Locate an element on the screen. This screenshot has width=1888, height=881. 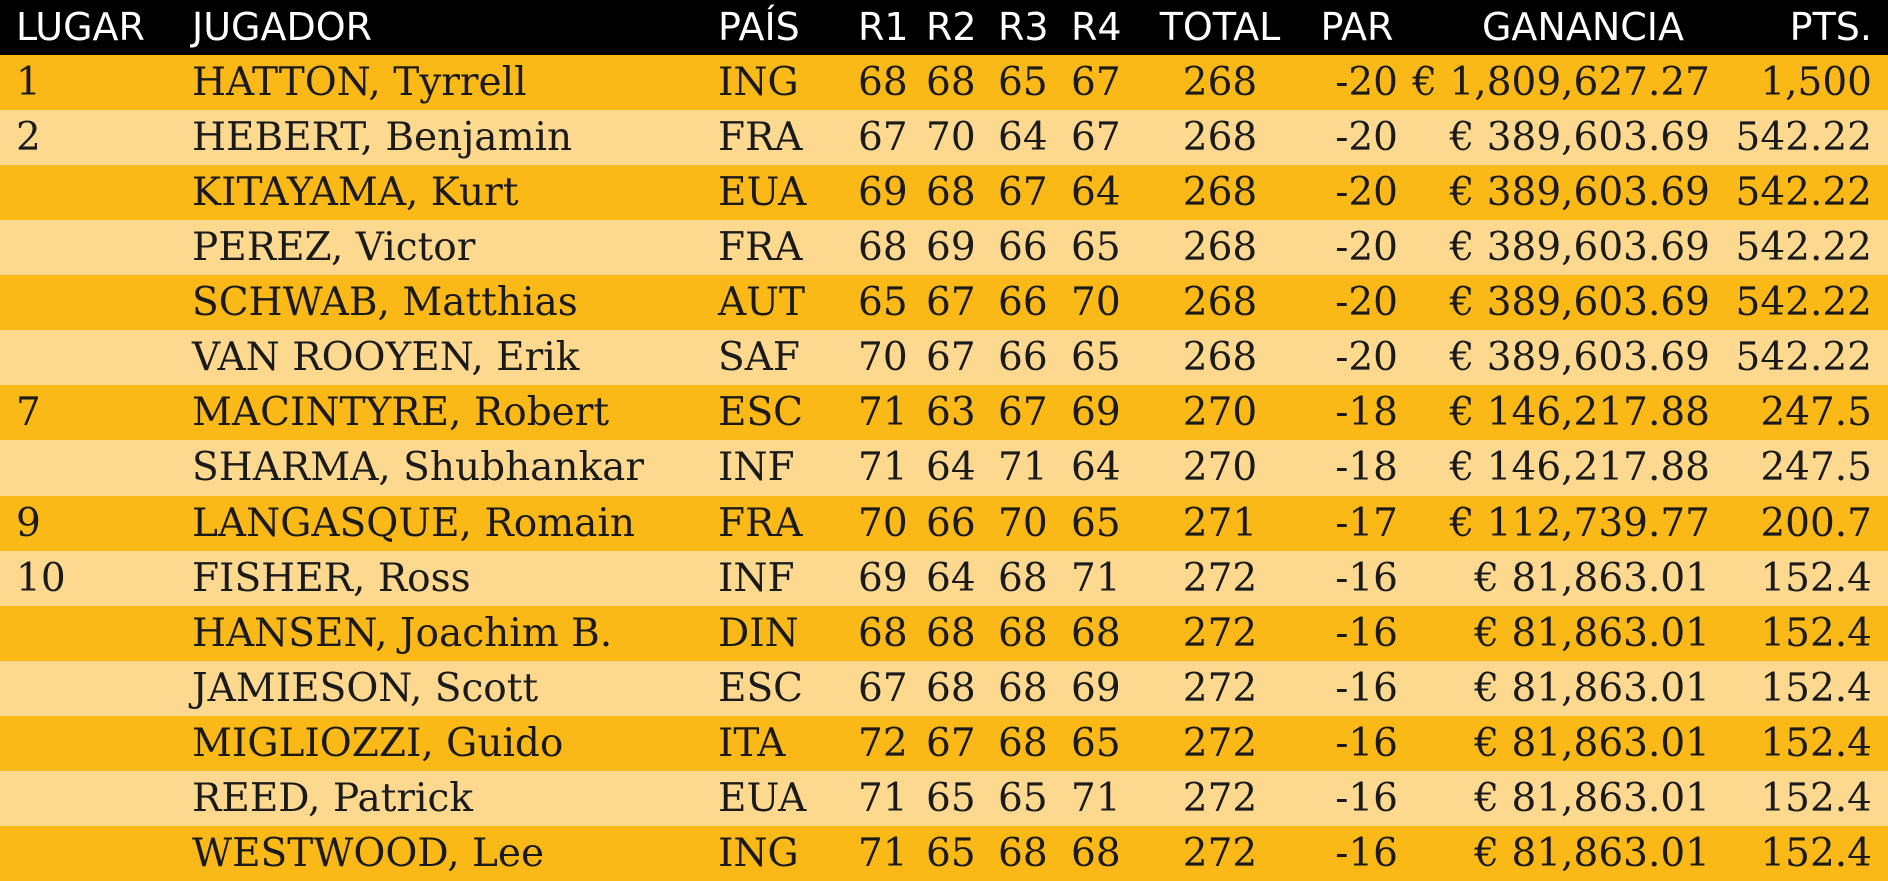
table-cell: 1,500 is located at coordinates (1816, 82).